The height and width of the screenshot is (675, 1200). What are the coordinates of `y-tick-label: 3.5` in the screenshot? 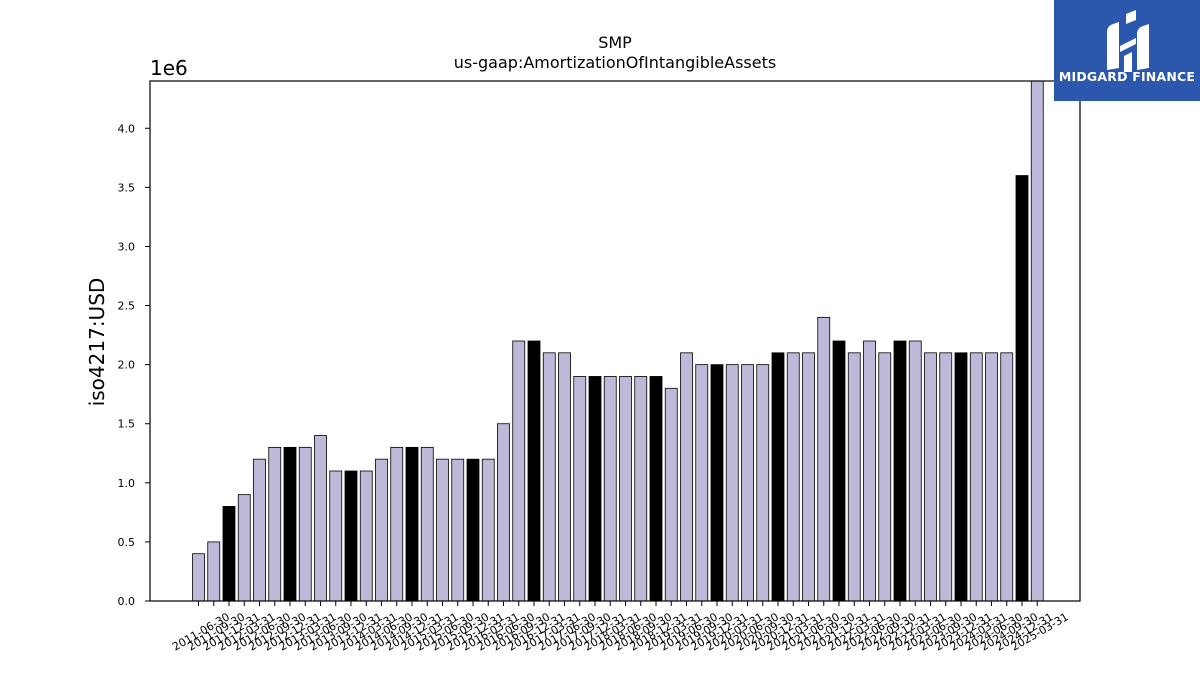 It's located at (127, 187).